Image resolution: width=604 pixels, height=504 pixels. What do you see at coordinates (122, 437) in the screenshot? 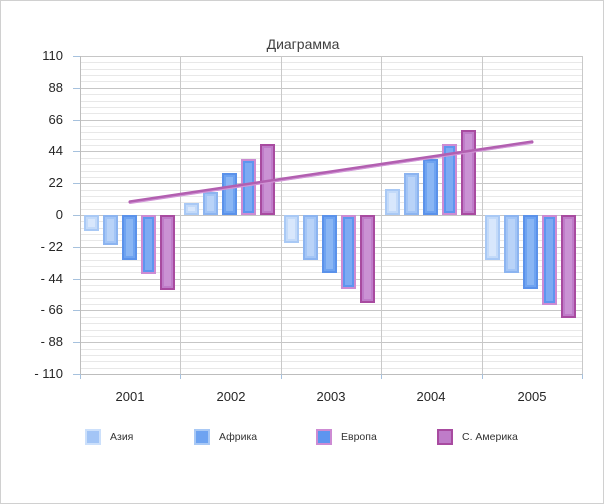
I see `legend-label: Азия` at bounding box center [122, 437].